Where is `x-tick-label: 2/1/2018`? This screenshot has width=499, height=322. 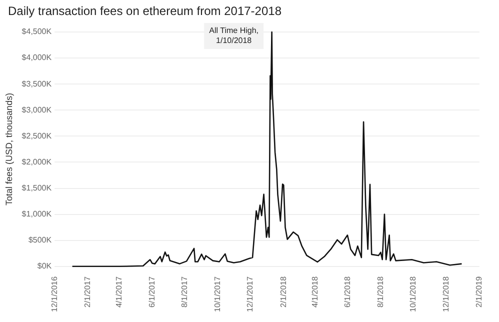 x-tick-label: 2/1/2018 is located at coordinates (283, 292).